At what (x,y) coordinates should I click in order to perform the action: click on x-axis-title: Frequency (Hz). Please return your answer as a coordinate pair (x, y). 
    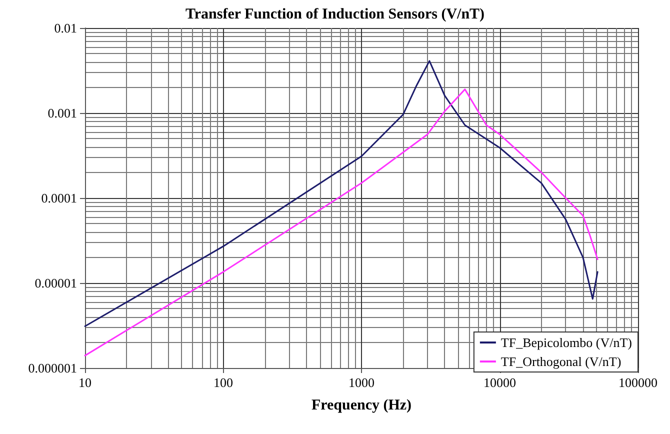
    Looking at the image, I should click on (361, 406).